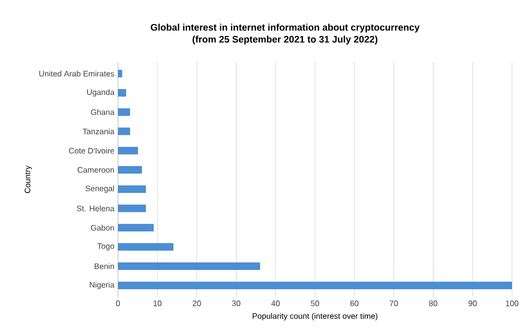 This screenshot has height=335, width=520. I want to click on chart-title: Global interest in internet information about cryptocurrency (from 25 September 2021 to 31 July 2022), so click(285, 34).